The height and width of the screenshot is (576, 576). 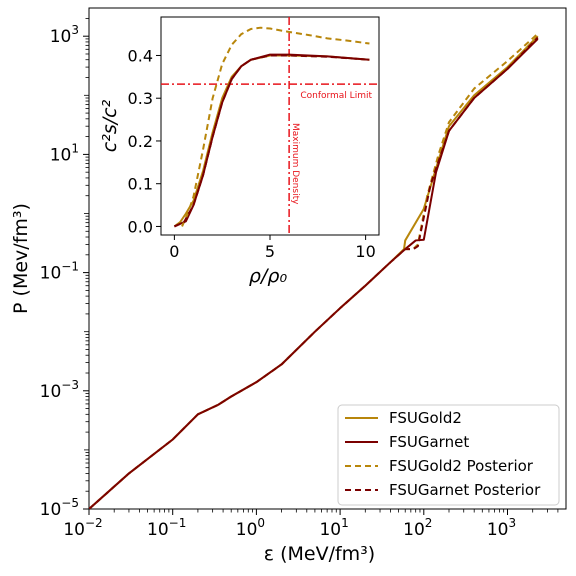 I want to click on inset-plot-frame, so click(x=270, y=126).